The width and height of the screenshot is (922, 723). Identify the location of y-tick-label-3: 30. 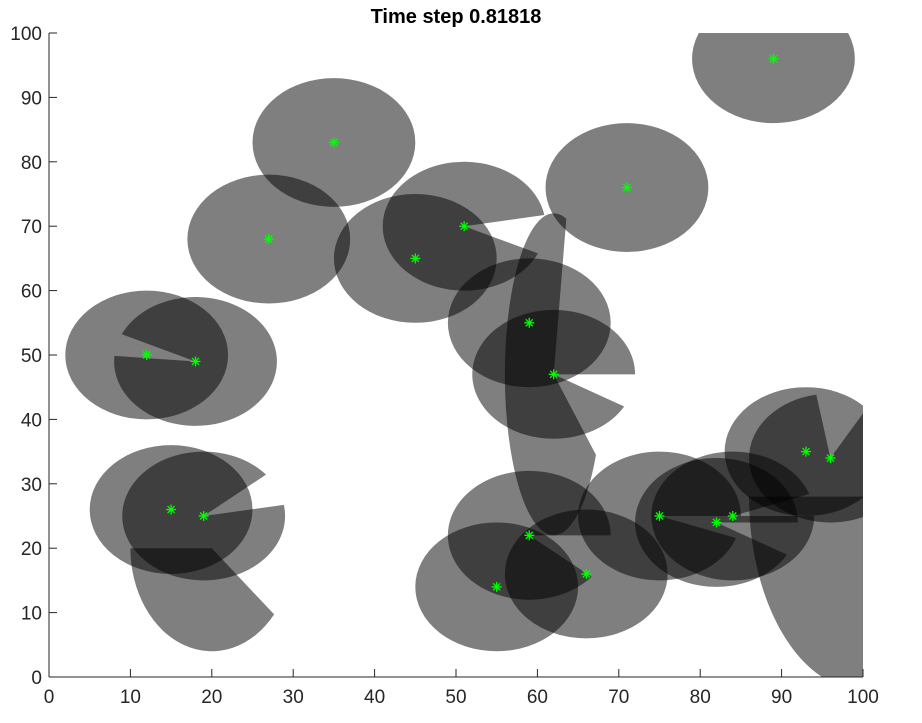
(31, 485).